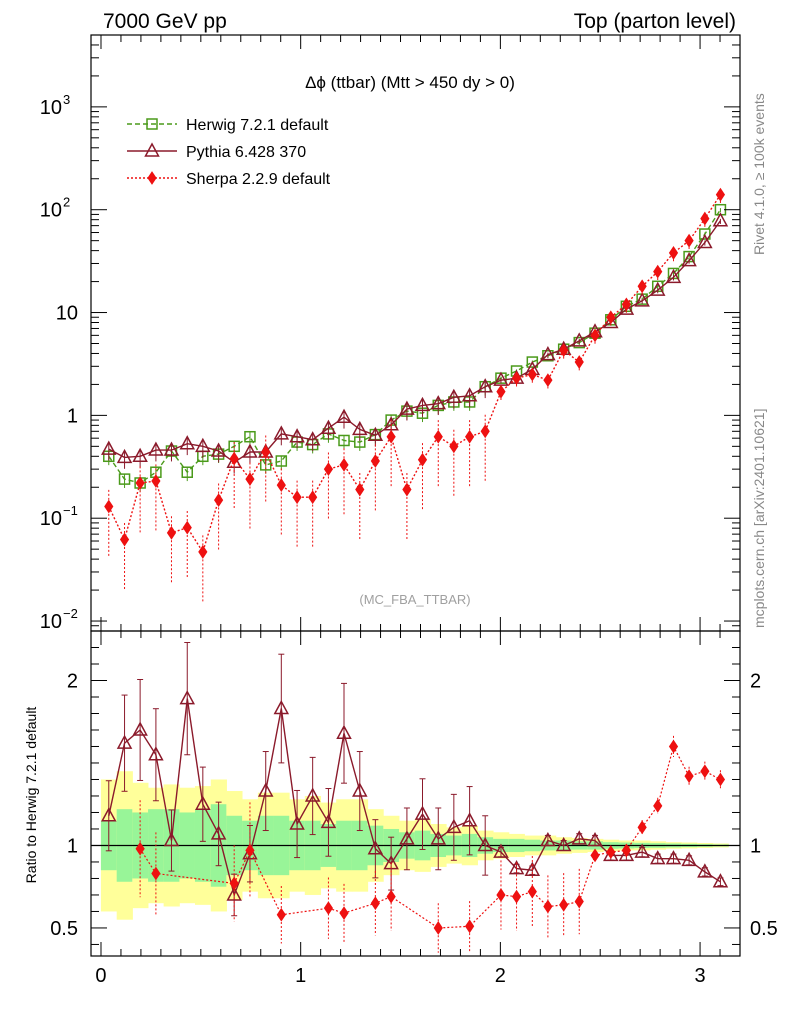 Image resolution: width=786 pixels, height=1024 pixels. I want to click on ratio-ylabel: Ratio to Herwig 7.2.1 default, so click(31, 795).